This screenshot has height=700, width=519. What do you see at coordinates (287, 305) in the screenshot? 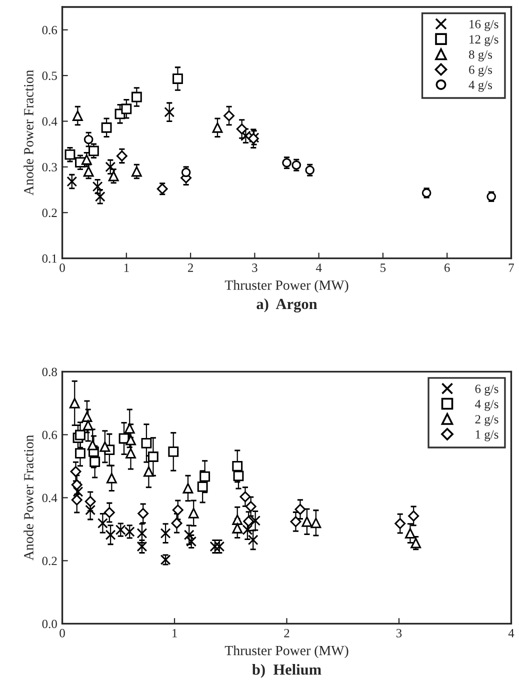
I see `text: a) Argon` at bounding box center [287, 305].